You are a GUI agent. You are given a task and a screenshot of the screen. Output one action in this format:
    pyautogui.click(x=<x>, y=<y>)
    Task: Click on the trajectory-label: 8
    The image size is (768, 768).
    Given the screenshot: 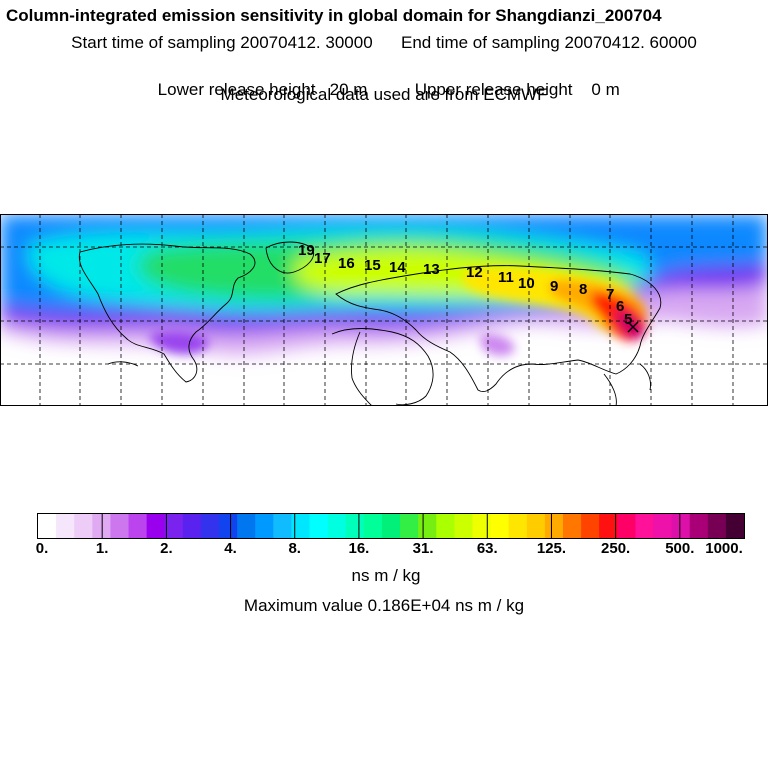 What is the action you would take?
    pyautogui.click(x=583, y=289)
    